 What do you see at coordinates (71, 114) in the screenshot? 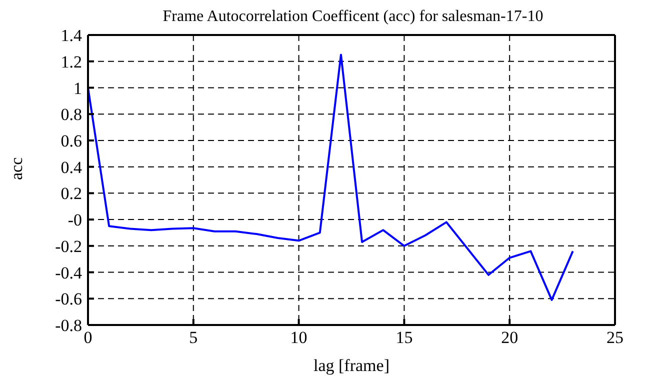
I see `y-tick-label: 0.8` at bounding box center [71, 114].